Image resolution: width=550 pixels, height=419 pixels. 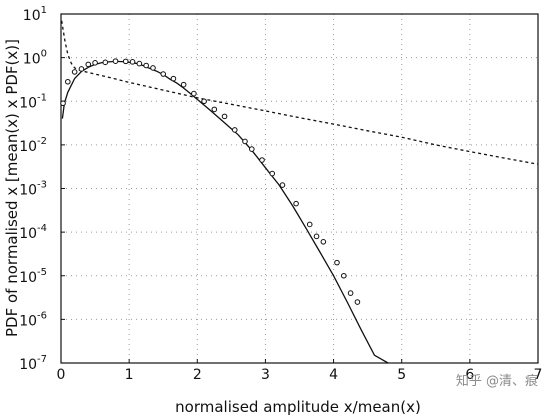 What do you see at coordinates (538, 375) in the screenshot?
I see `x-tick-label: 7` at bounding box center [538, 375].